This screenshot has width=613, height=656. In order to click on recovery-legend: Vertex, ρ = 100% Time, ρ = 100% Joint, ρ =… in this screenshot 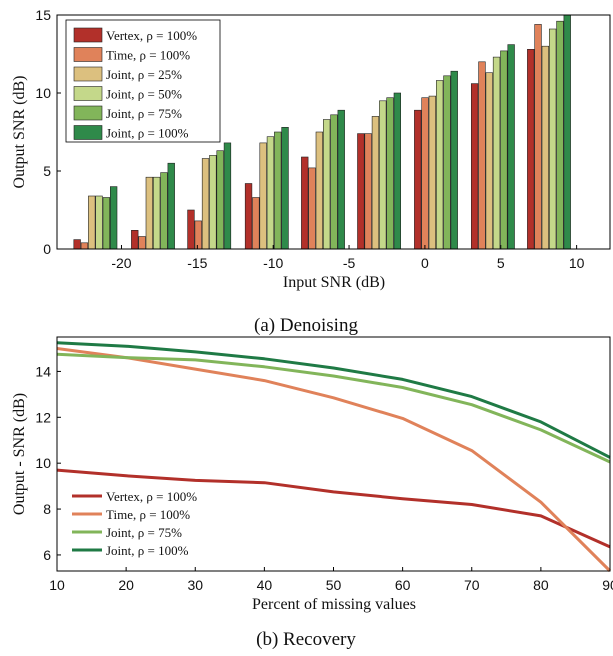, I will do `click(144, 524)`.